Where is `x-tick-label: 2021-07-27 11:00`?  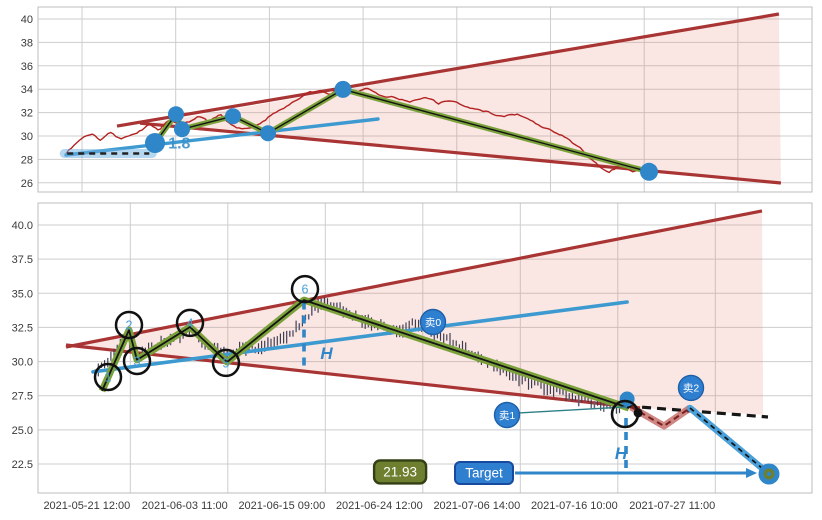
x-tick-label: 2021-07-27 11:00 is located at coordinates (672, 506).